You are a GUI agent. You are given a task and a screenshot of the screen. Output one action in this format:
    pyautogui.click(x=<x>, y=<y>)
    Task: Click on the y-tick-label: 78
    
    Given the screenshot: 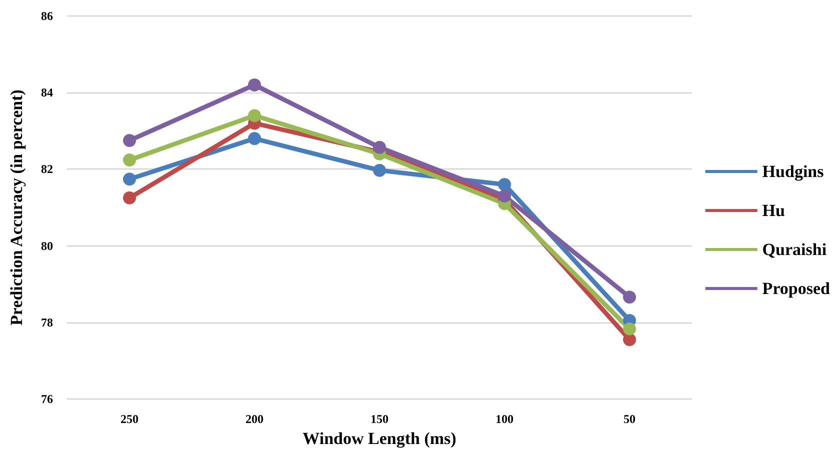 What is the action you would take?
    pyautogui.click(x=47, y=322)
    